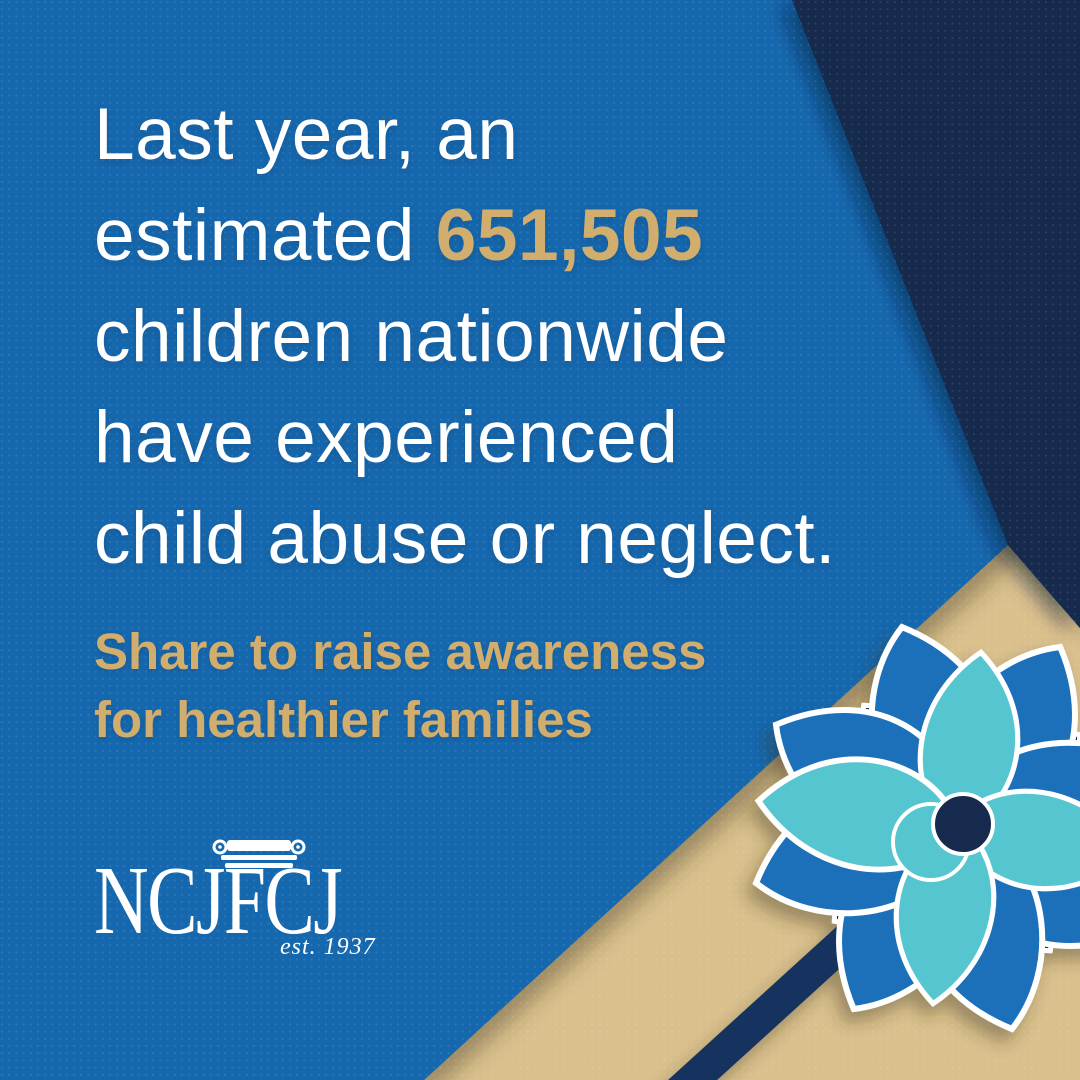 The width and height of the screenshot is (1080, 1080). What do you see at coordinates (265, 235) in the screenshot?
I see `headline-line-2-prefix: estimated` at bounding box center [265, 235].